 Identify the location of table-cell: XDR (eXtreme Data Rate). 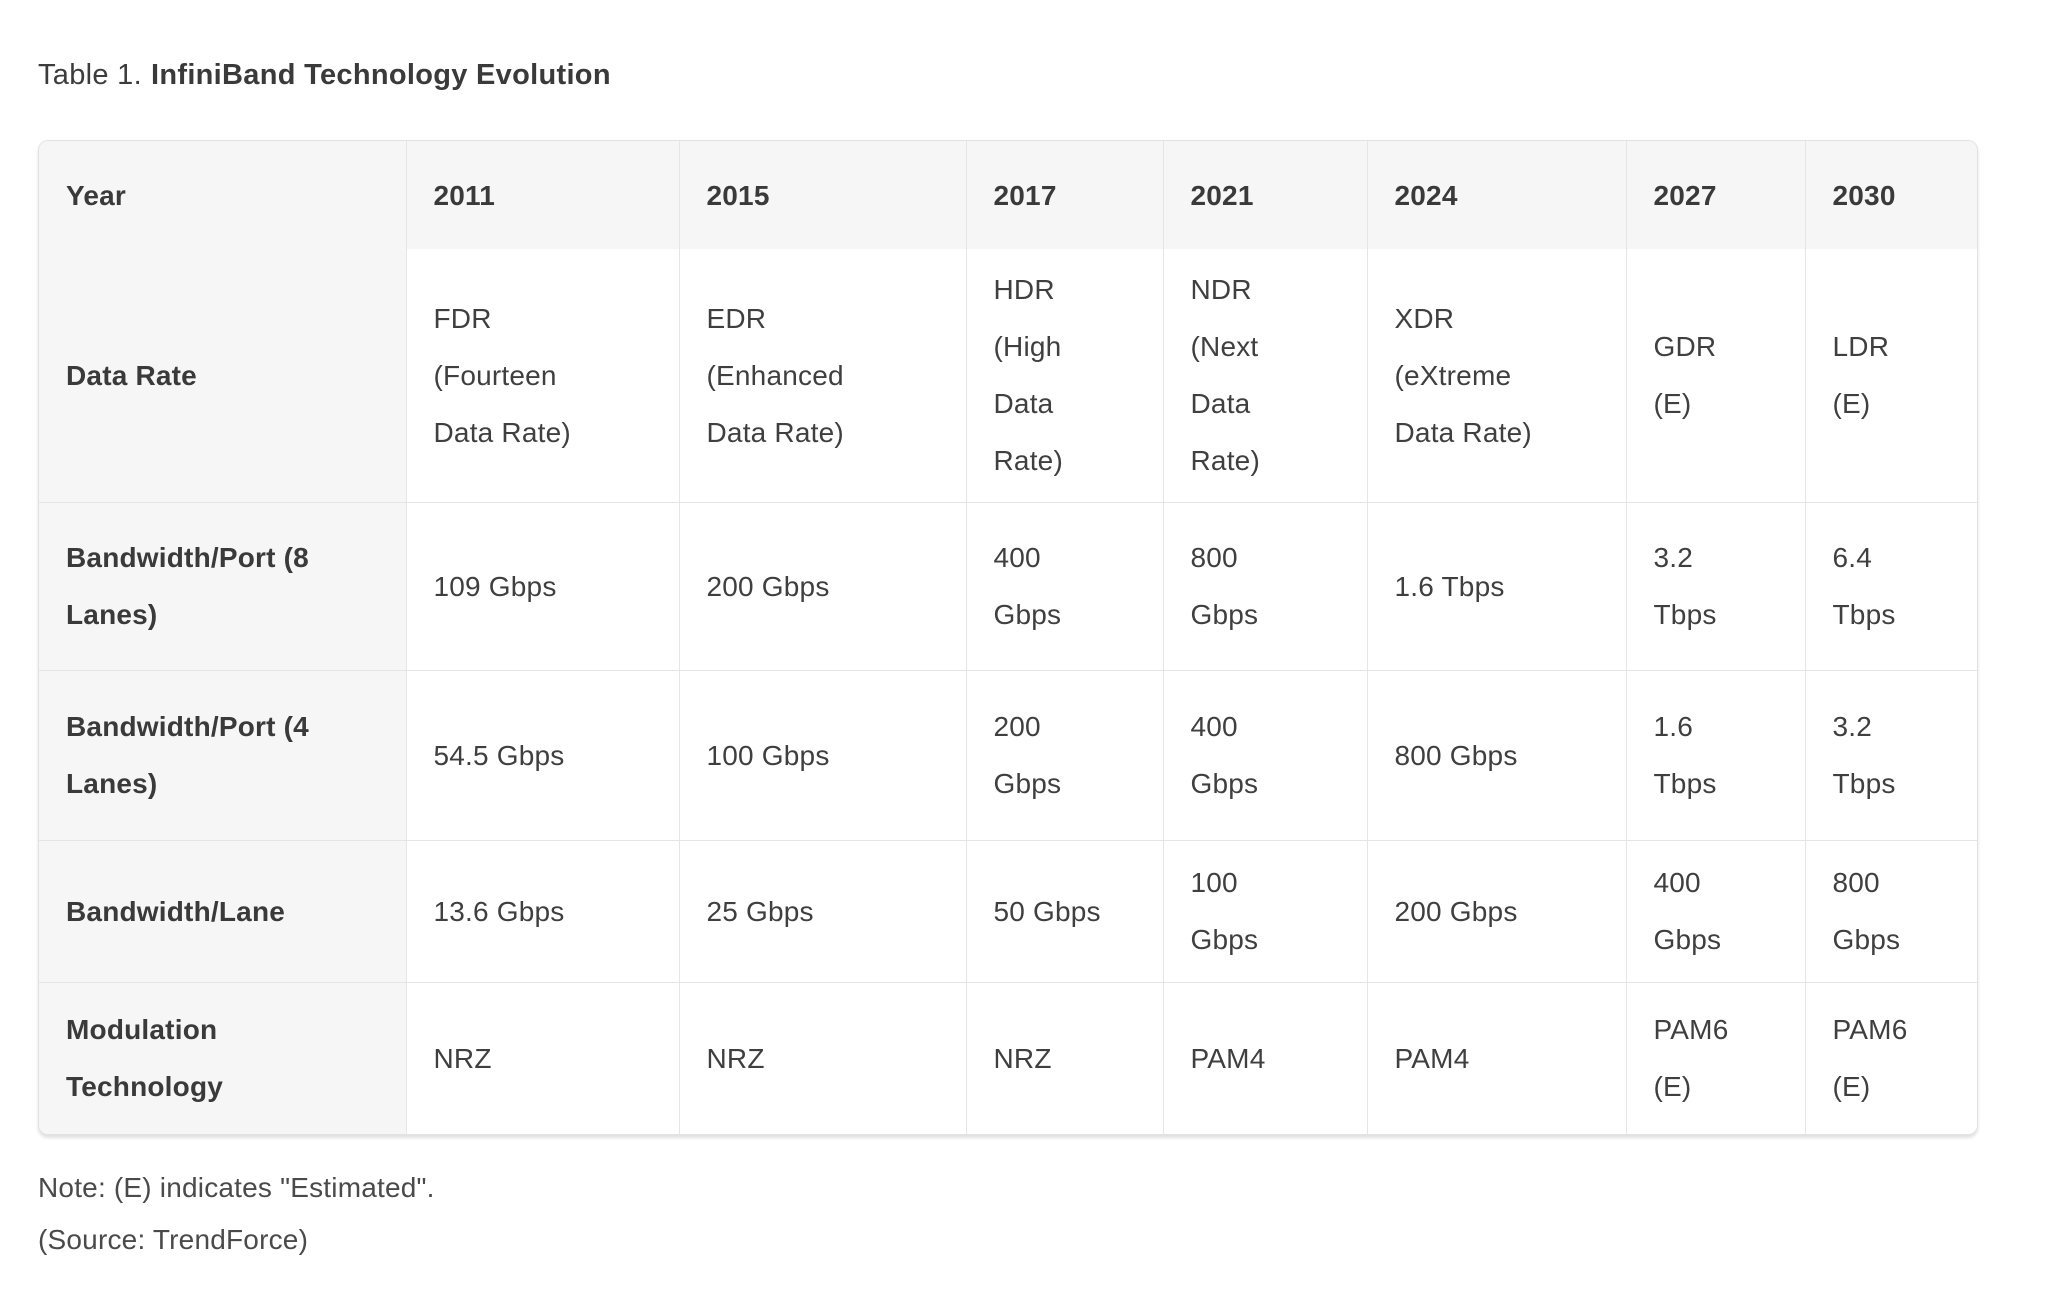
(1497, 376).